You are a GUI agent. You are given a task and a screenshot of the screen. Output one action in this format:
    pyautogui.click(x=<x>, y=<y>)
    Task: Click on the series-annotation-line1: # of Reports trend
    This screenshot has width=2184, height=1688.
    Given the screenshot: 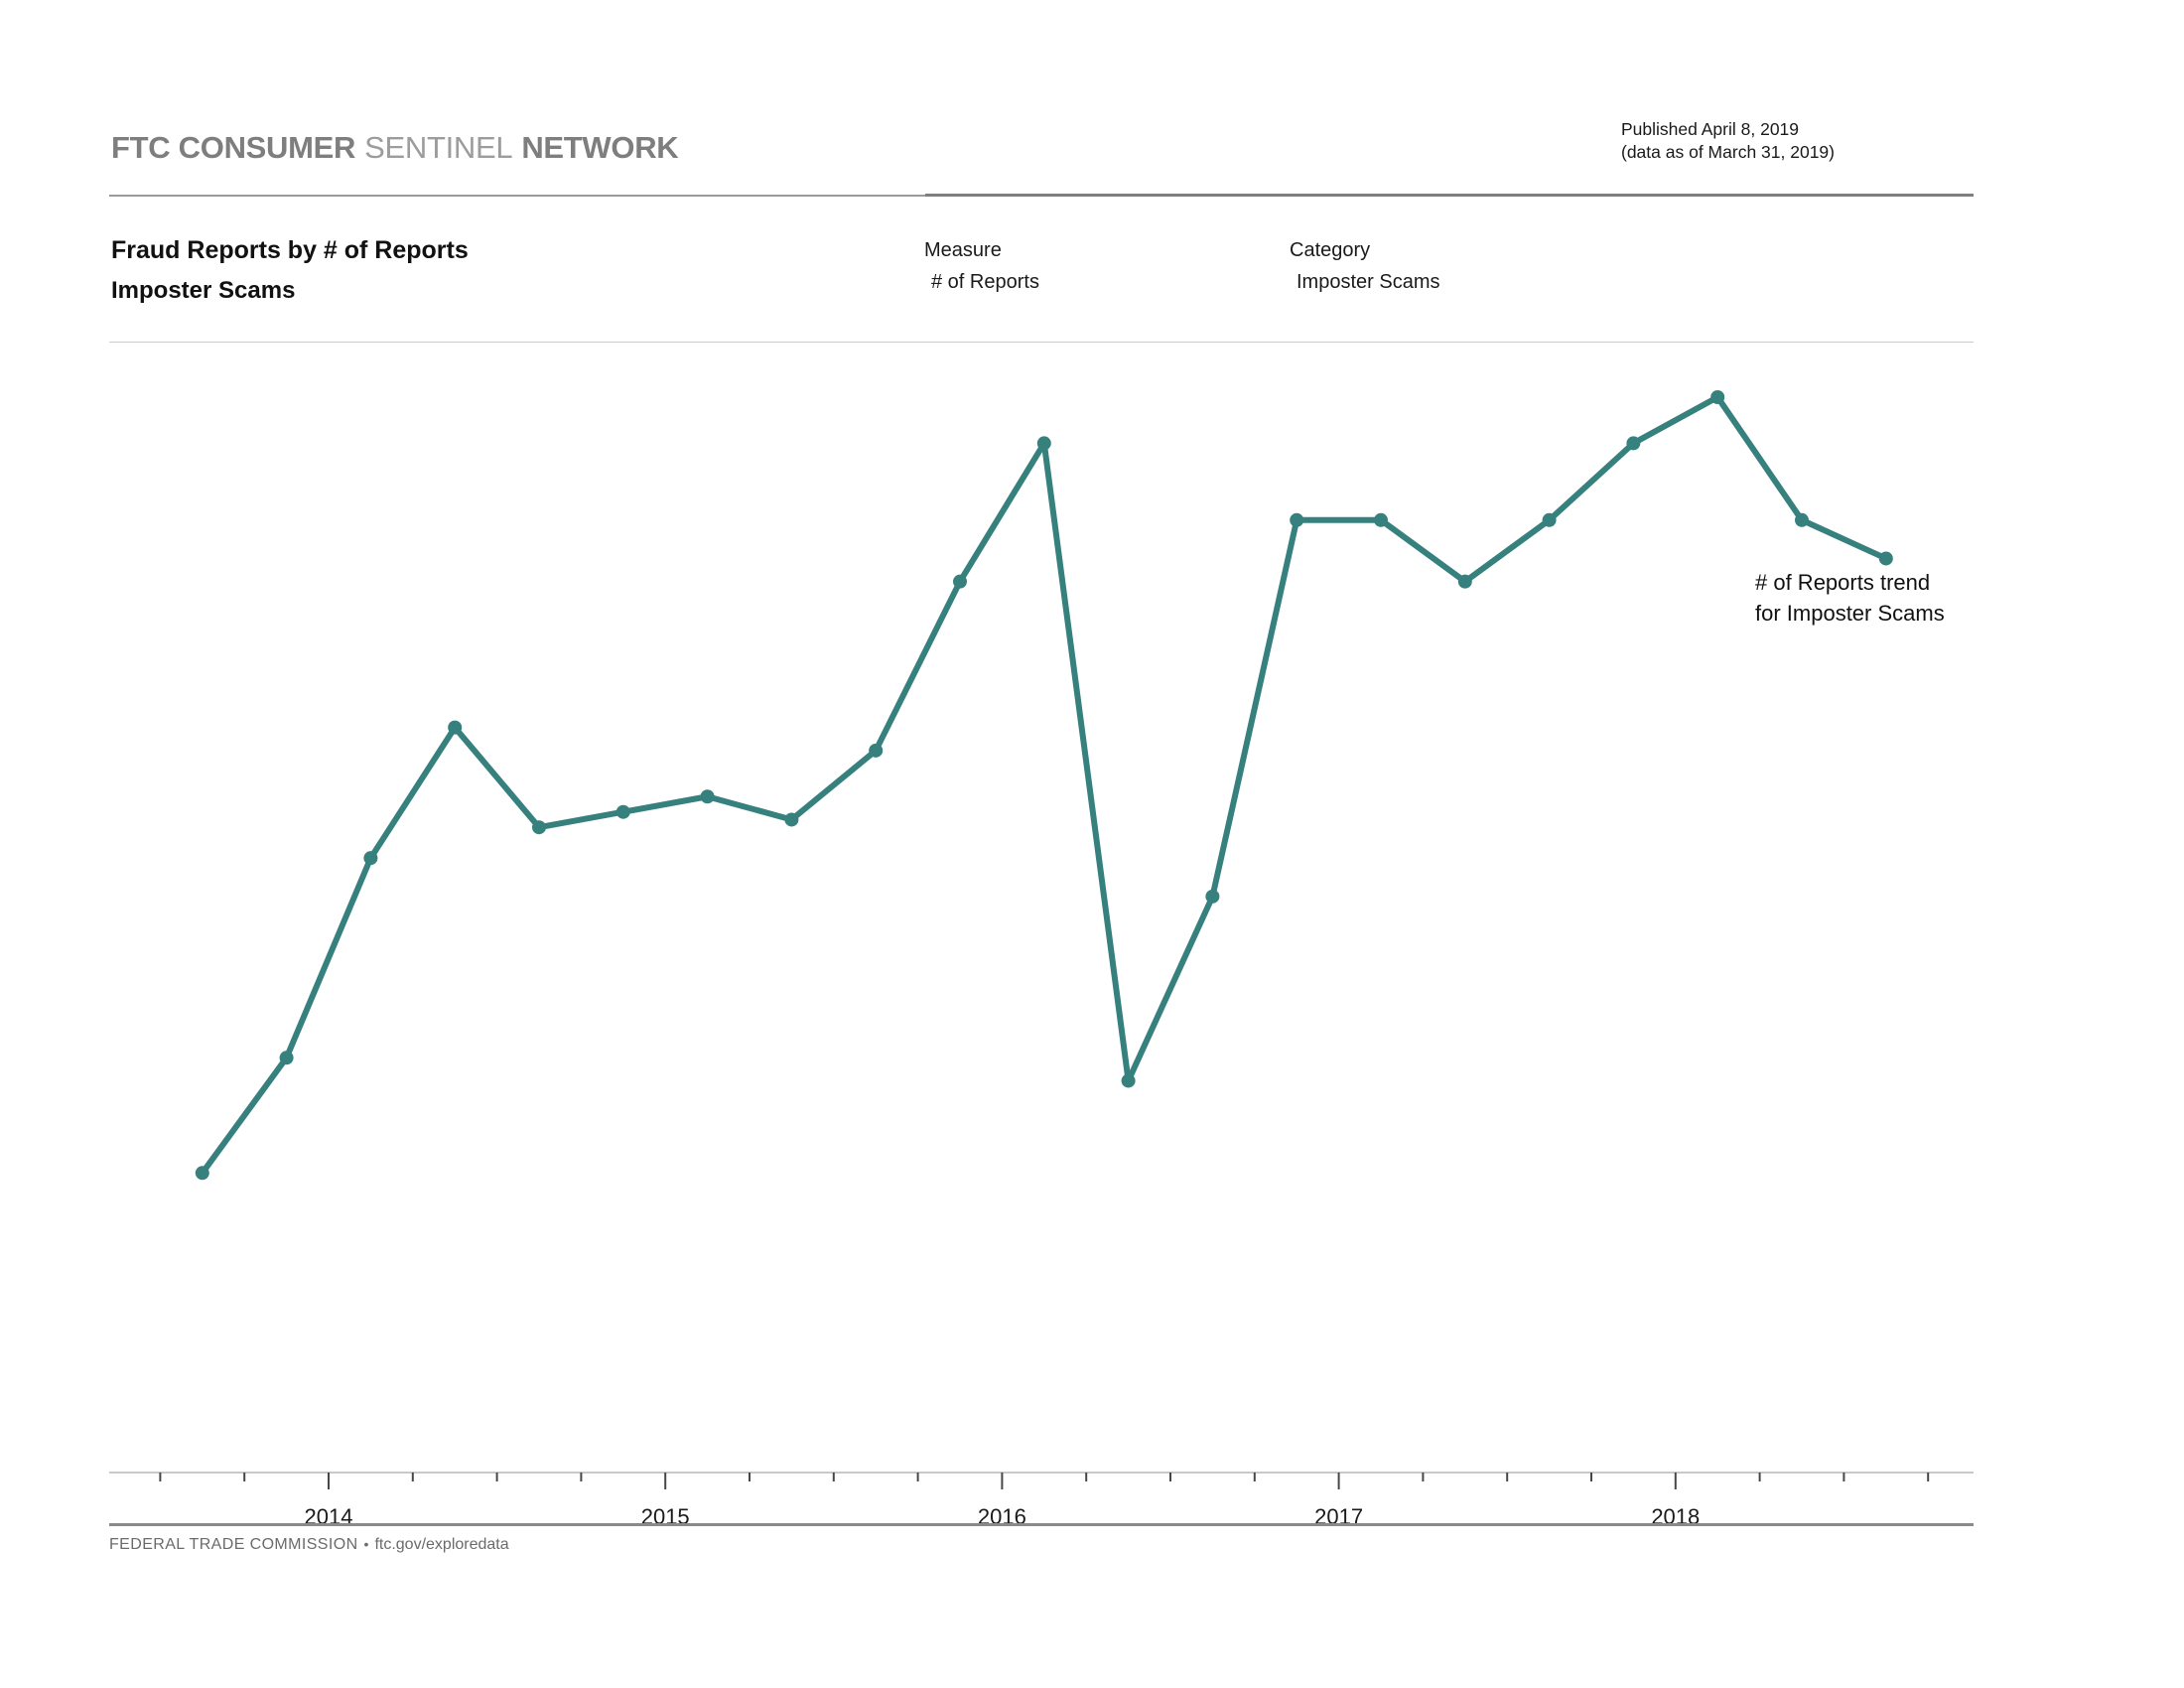 What is the action you would take?
    pyautogui.click(x=1843, y=582)
    